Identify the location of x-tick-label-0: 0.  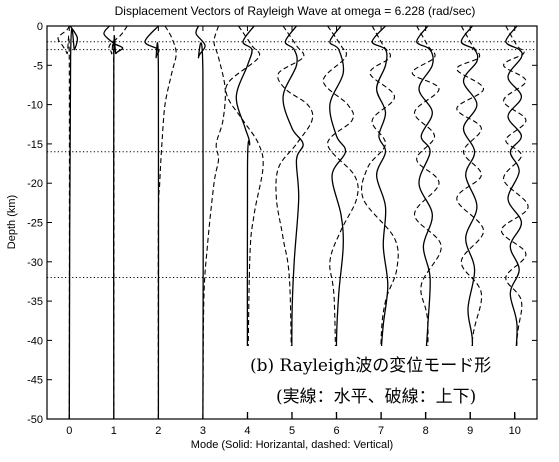
(69, 431).